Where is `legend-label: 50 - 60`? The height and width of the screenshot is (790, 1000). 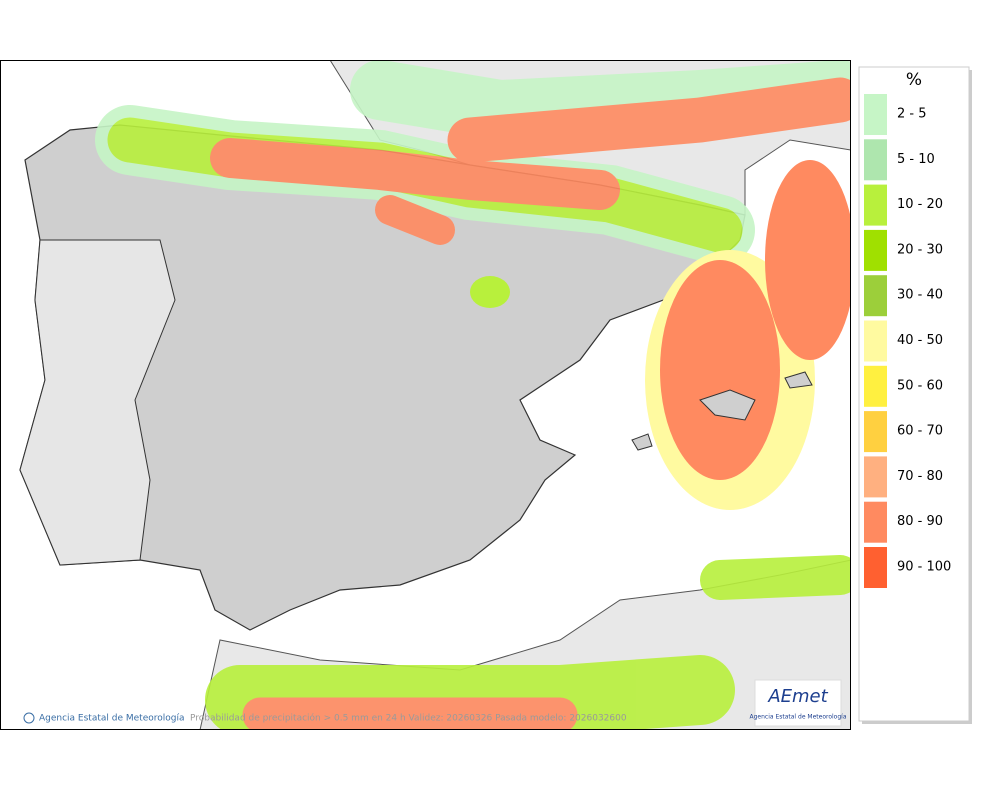 legend-label: 50 - 60 is located at coordinates (920, 385).